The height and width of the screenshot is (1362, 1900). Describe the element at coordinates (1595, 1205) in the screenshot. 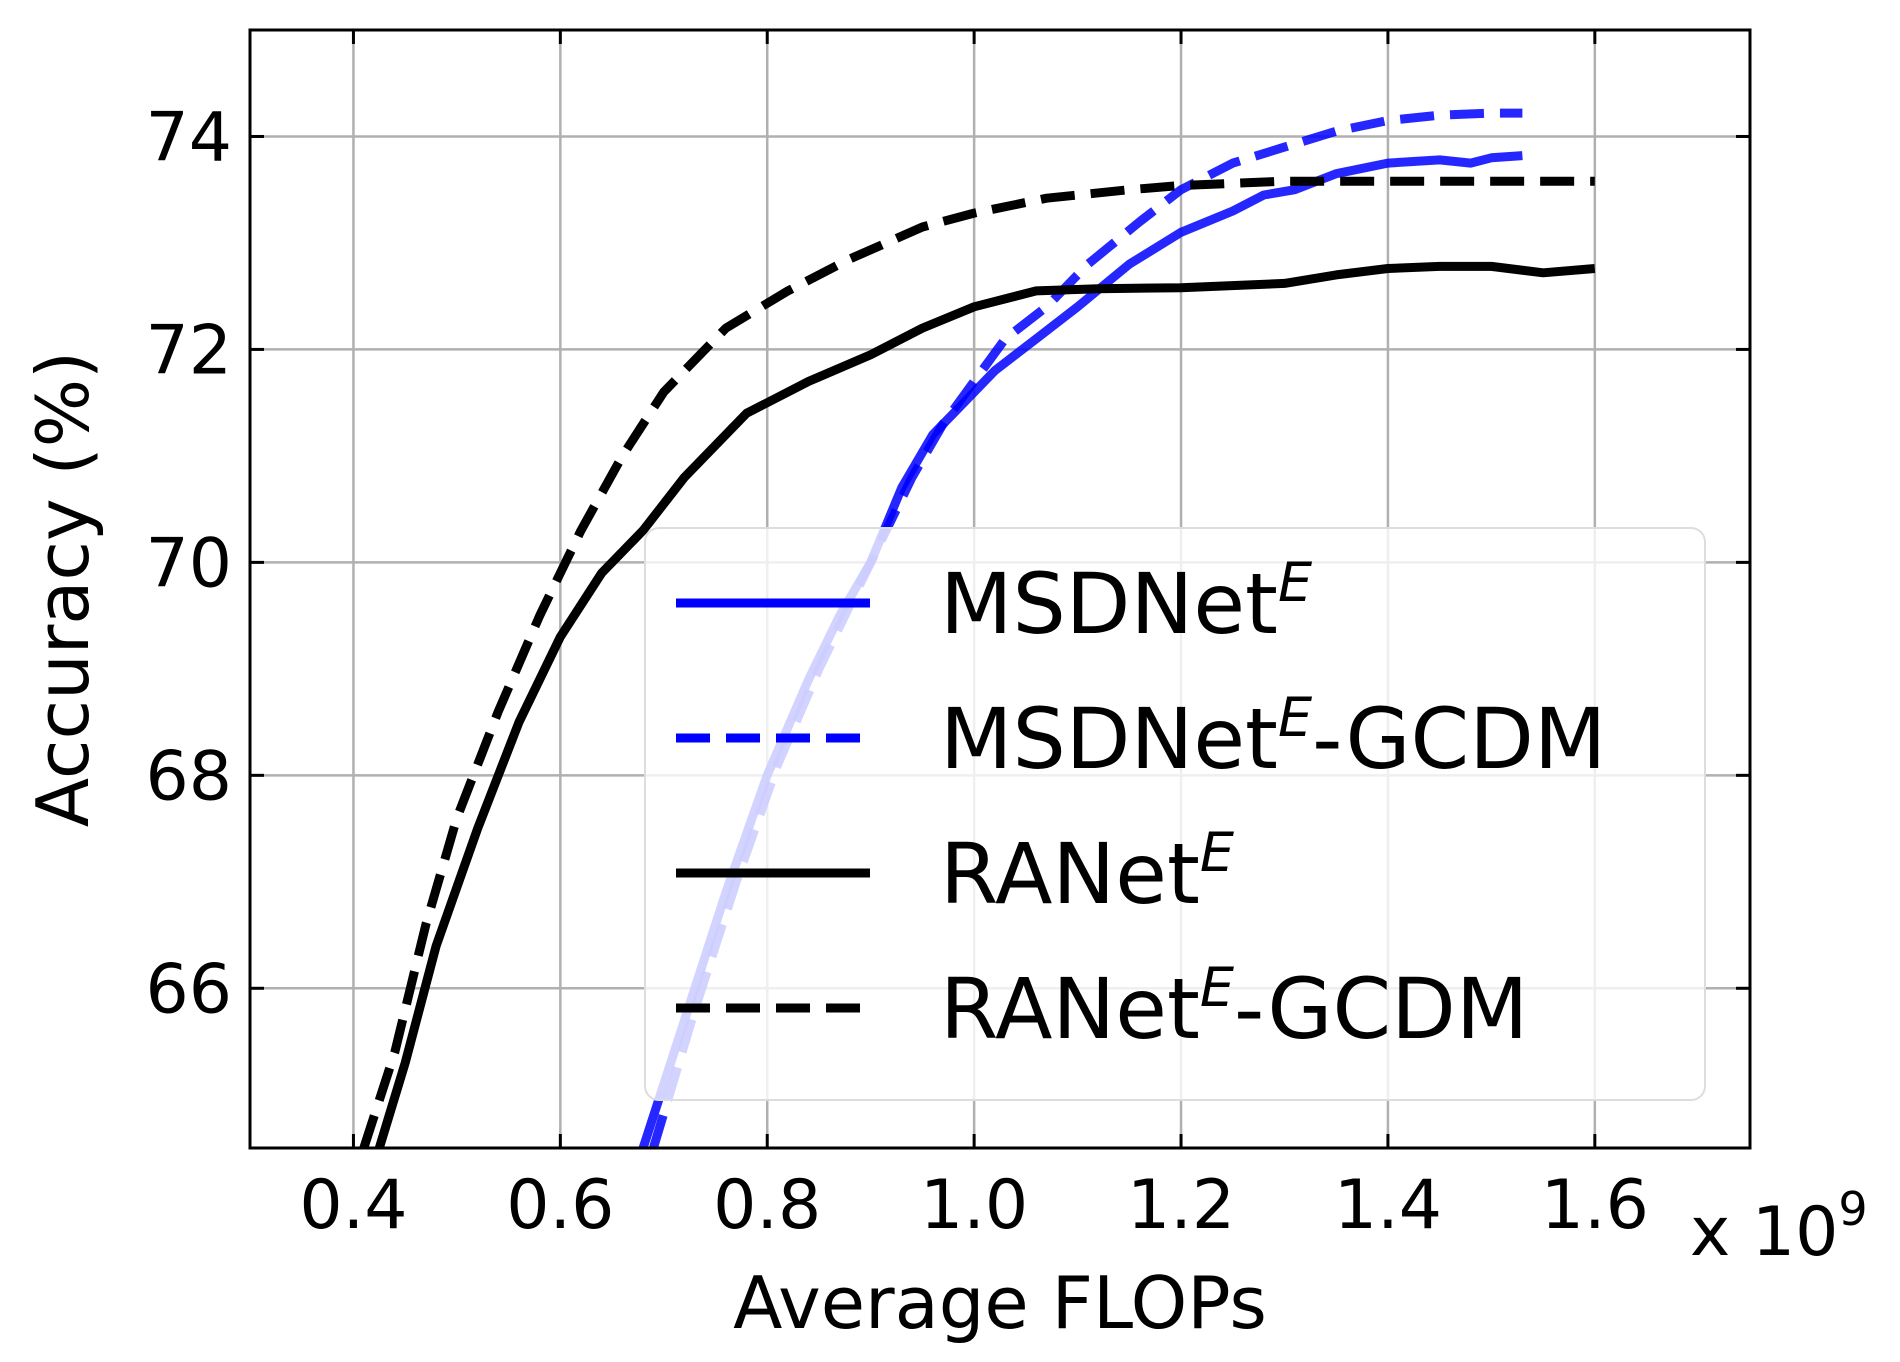

I see `x-tick-label: 1.6` at that location.